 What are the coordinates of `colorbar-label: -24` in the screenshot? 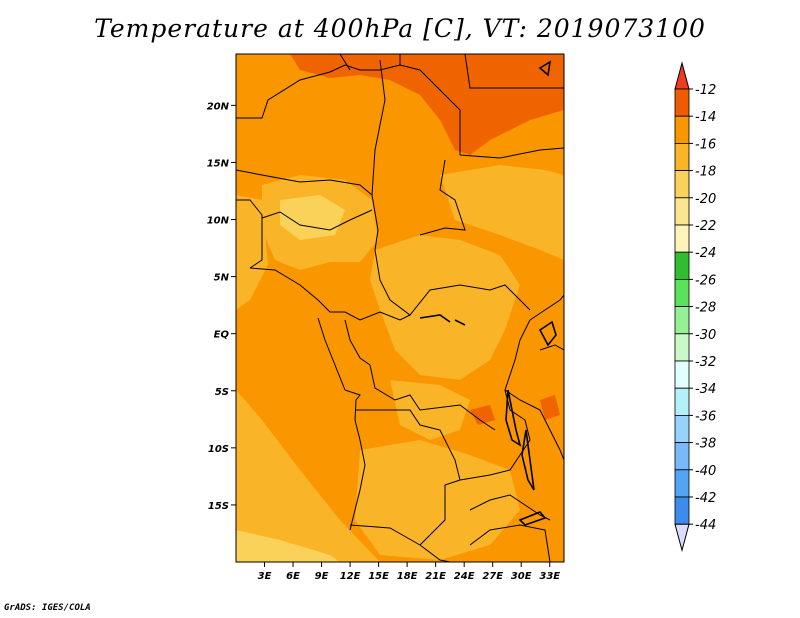 It's located at (705, 253).